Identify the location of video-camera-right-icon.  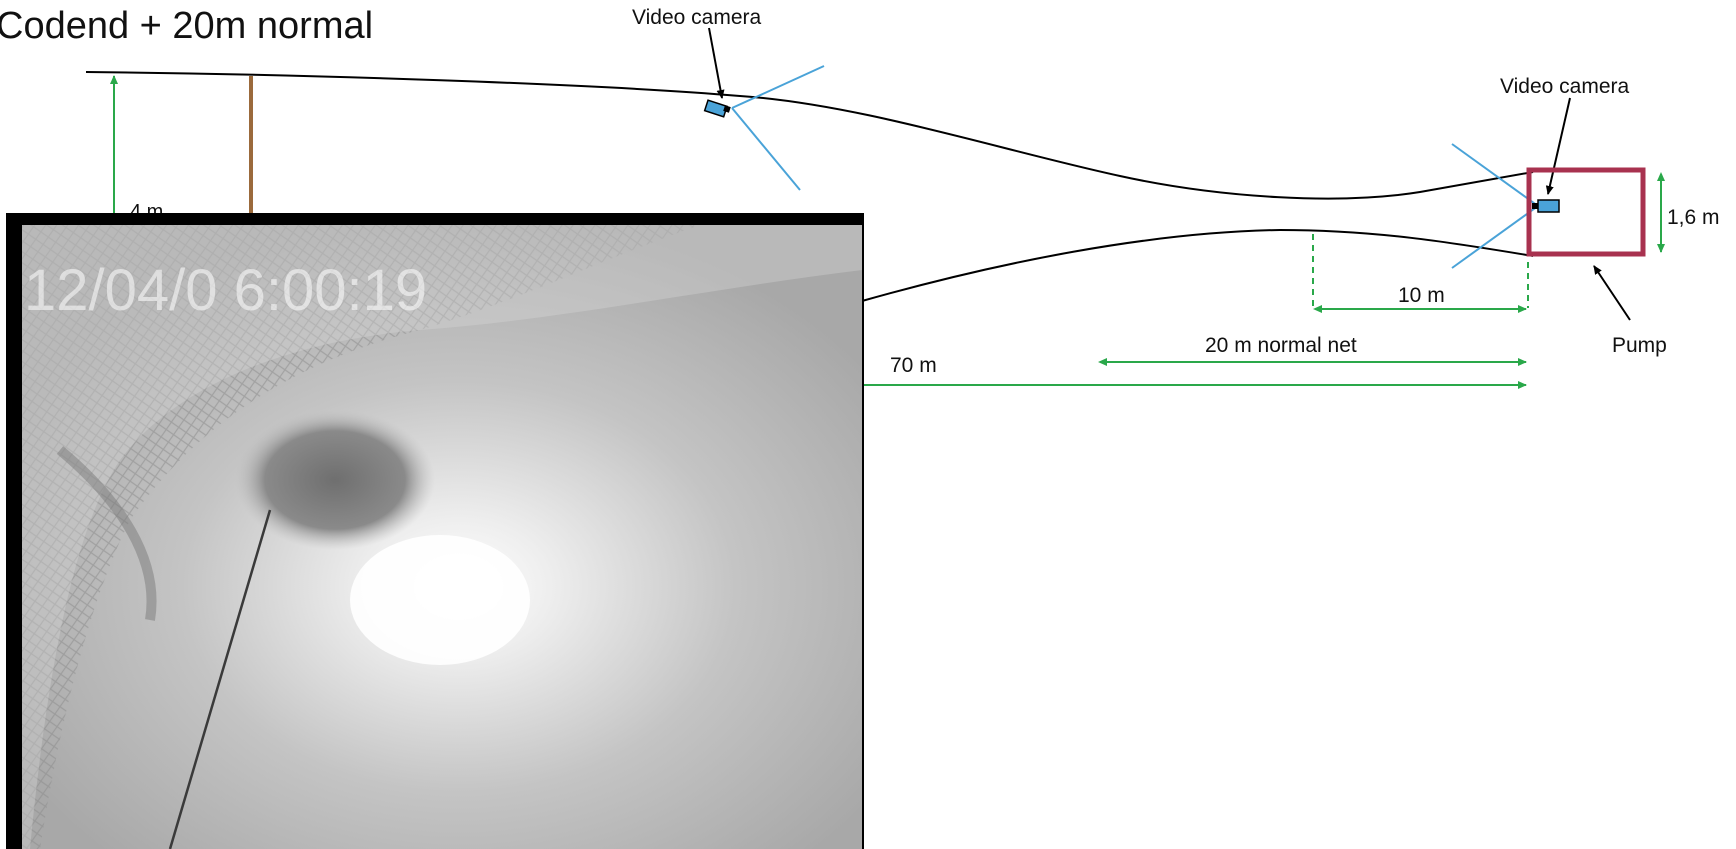
(1505, 206).